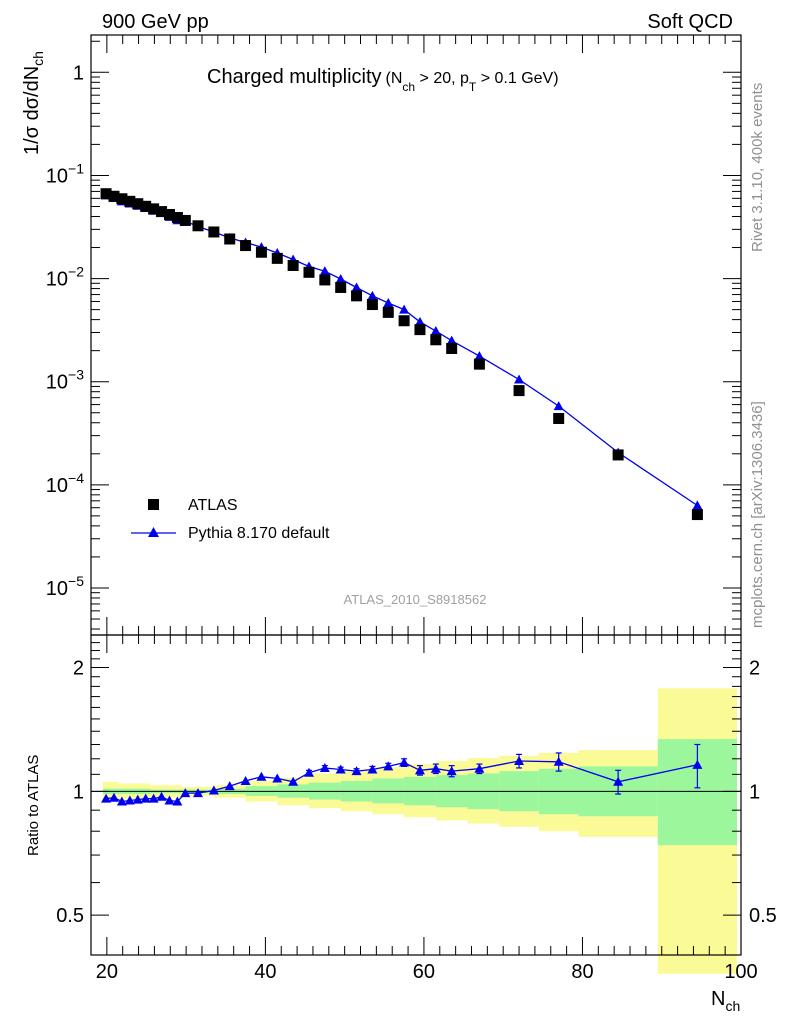  What do you see at coordinates (424, 972) in the screenshot?
I see `x-tick-label: 60` at bounding box center [424, 972].